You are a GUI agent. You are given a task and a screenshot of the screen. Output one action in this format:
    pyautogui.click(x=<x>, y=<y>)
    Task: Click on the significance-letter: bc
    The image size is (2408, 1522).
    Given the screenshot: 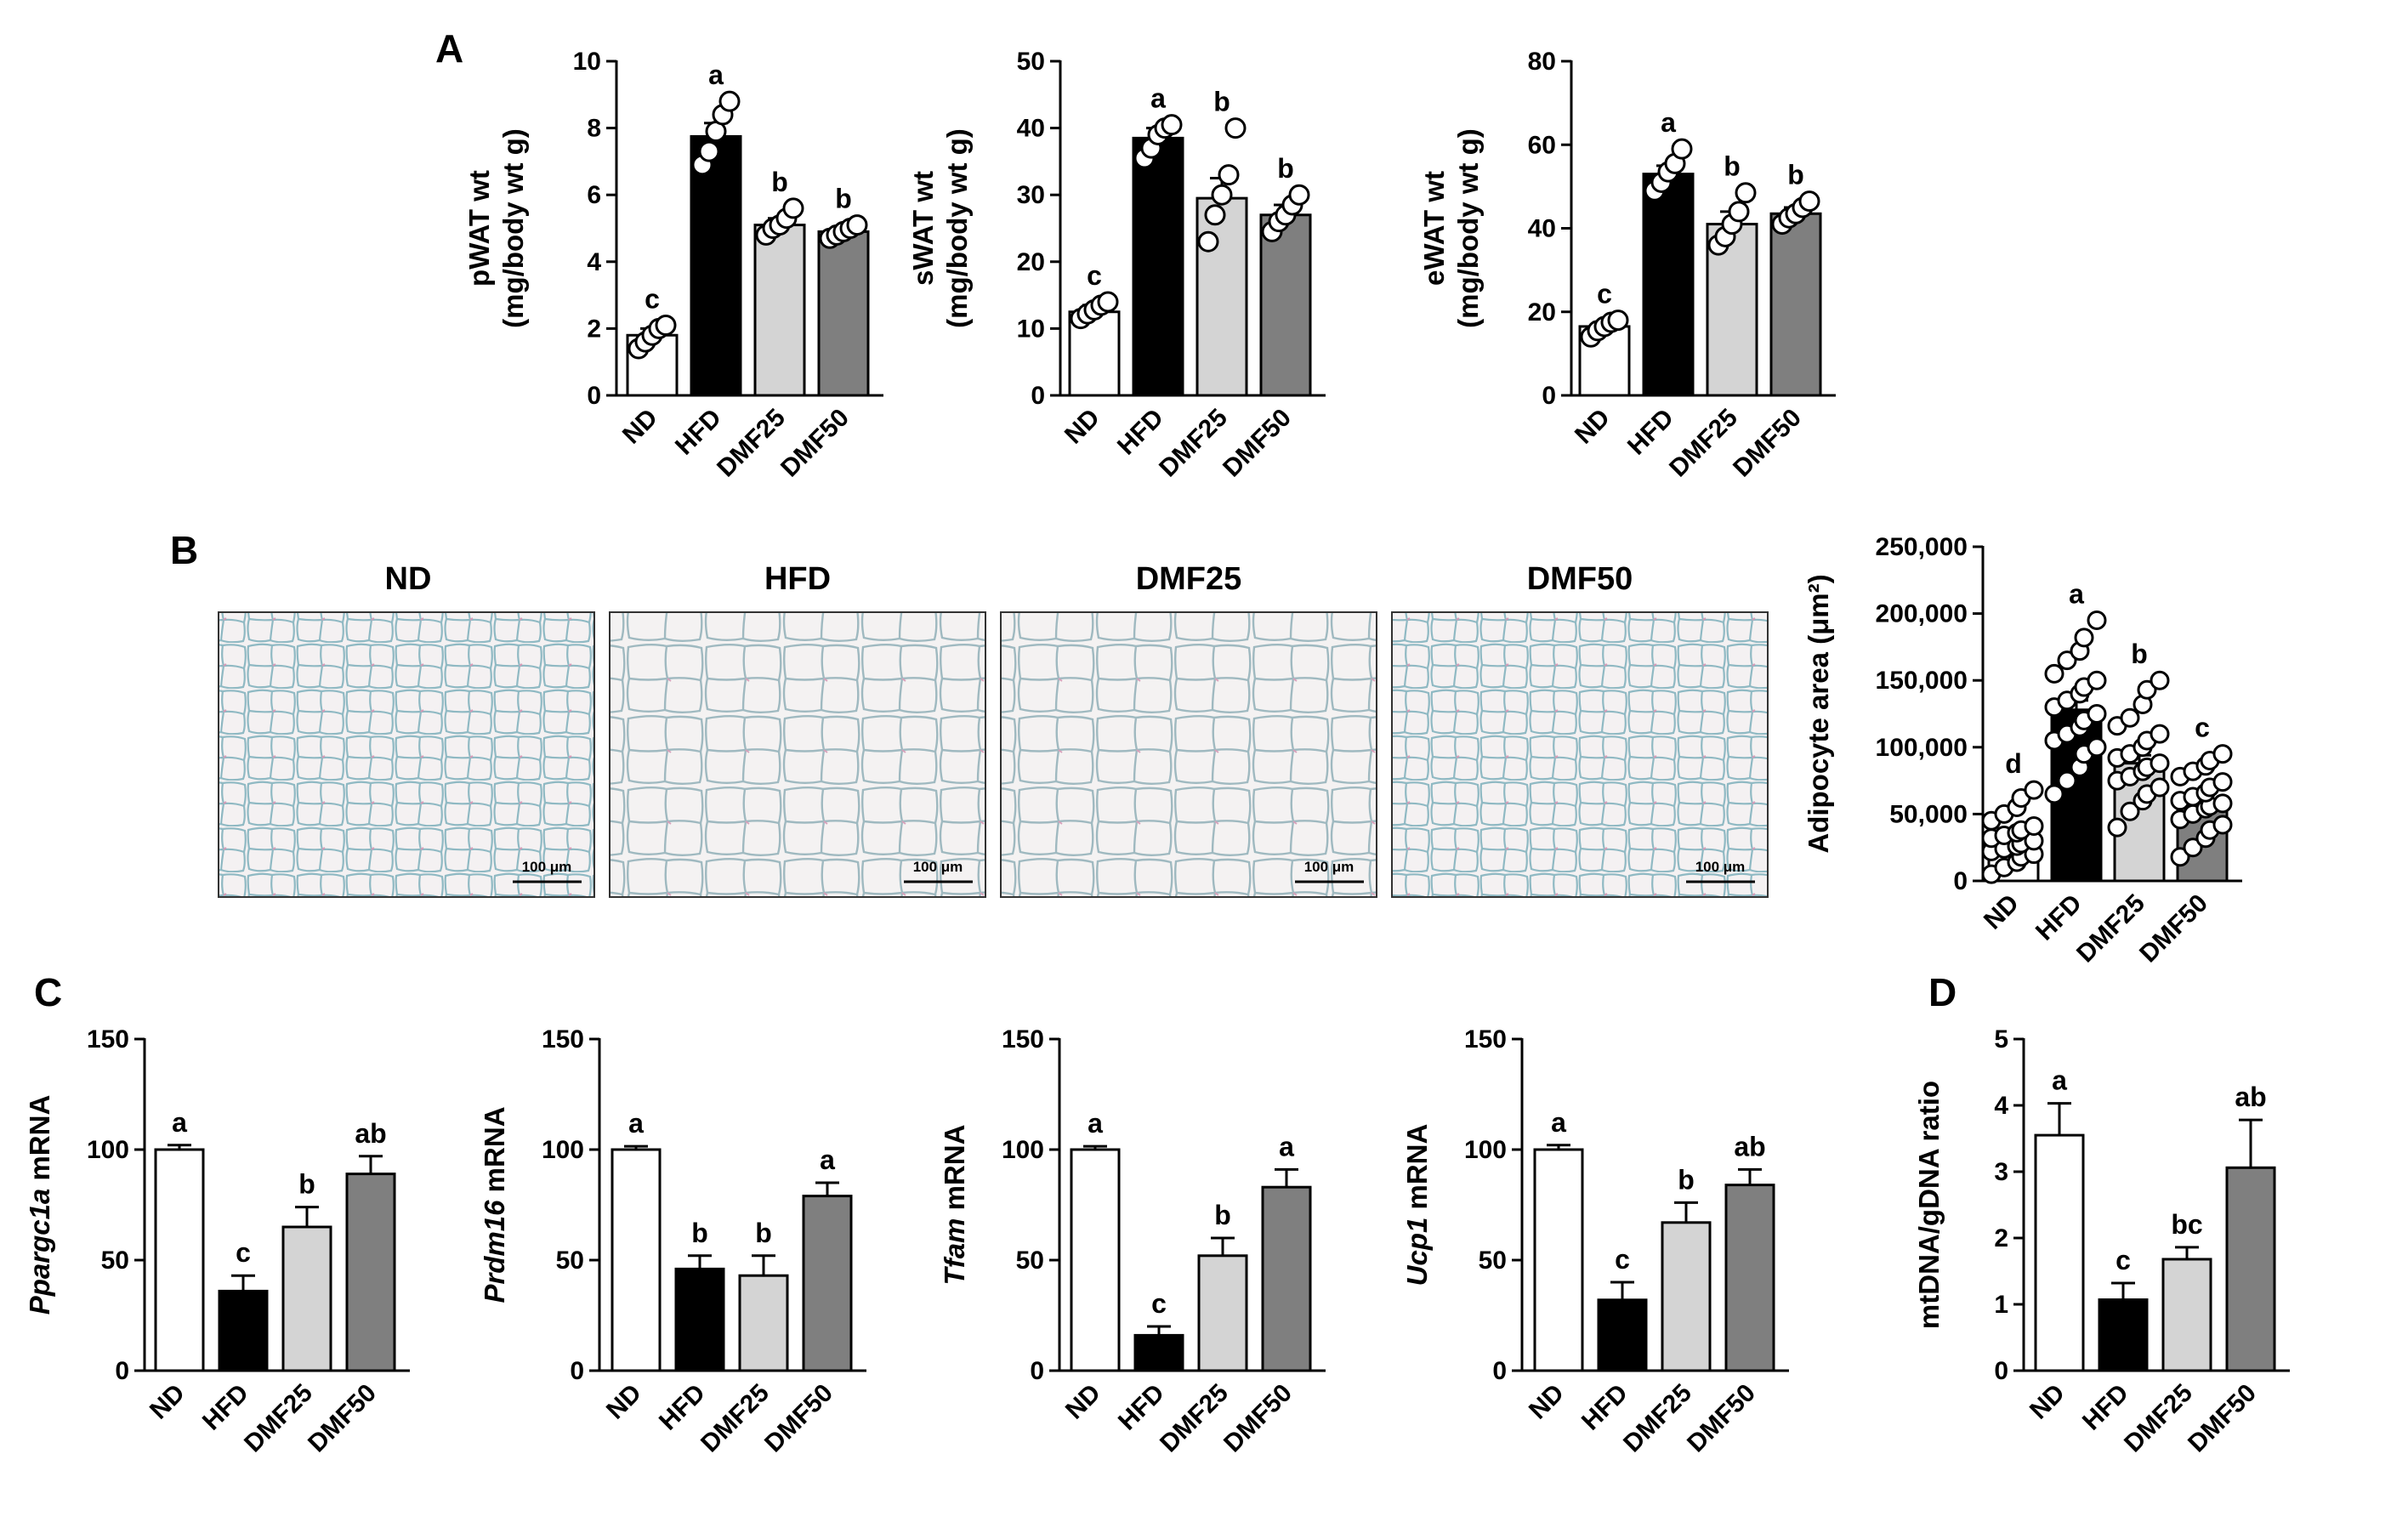 What is the action you would take?
    pyautogui.click(x=2186, y=1225)
    